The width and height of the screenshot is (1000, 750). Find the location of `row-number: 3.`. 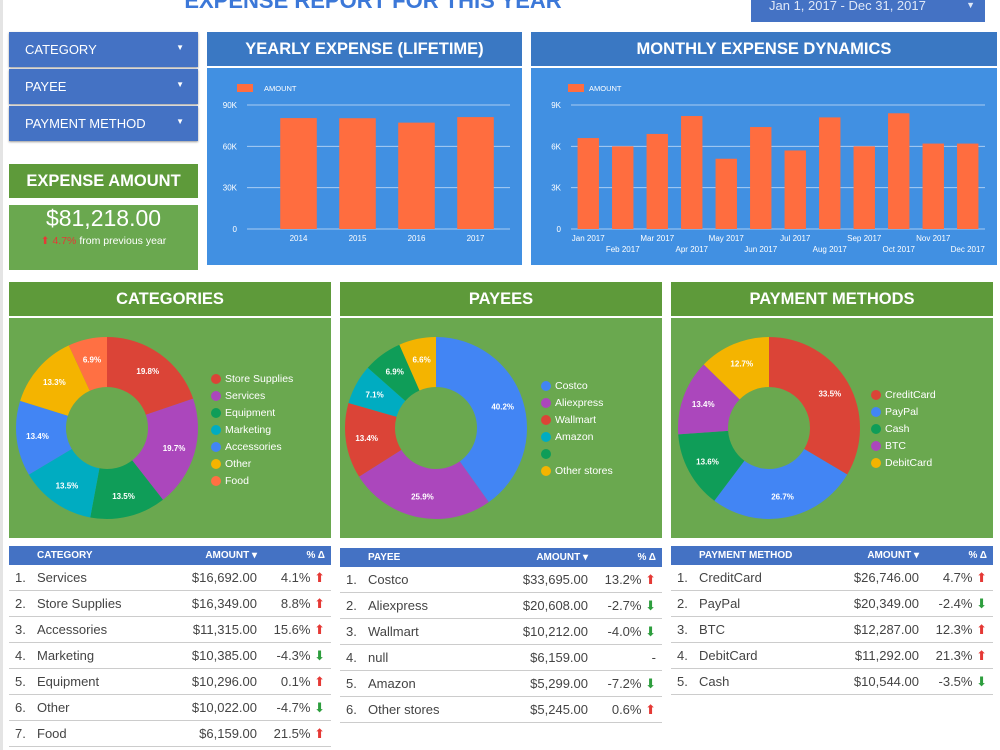

row-number: 3. is located at coordinates (20, 629).